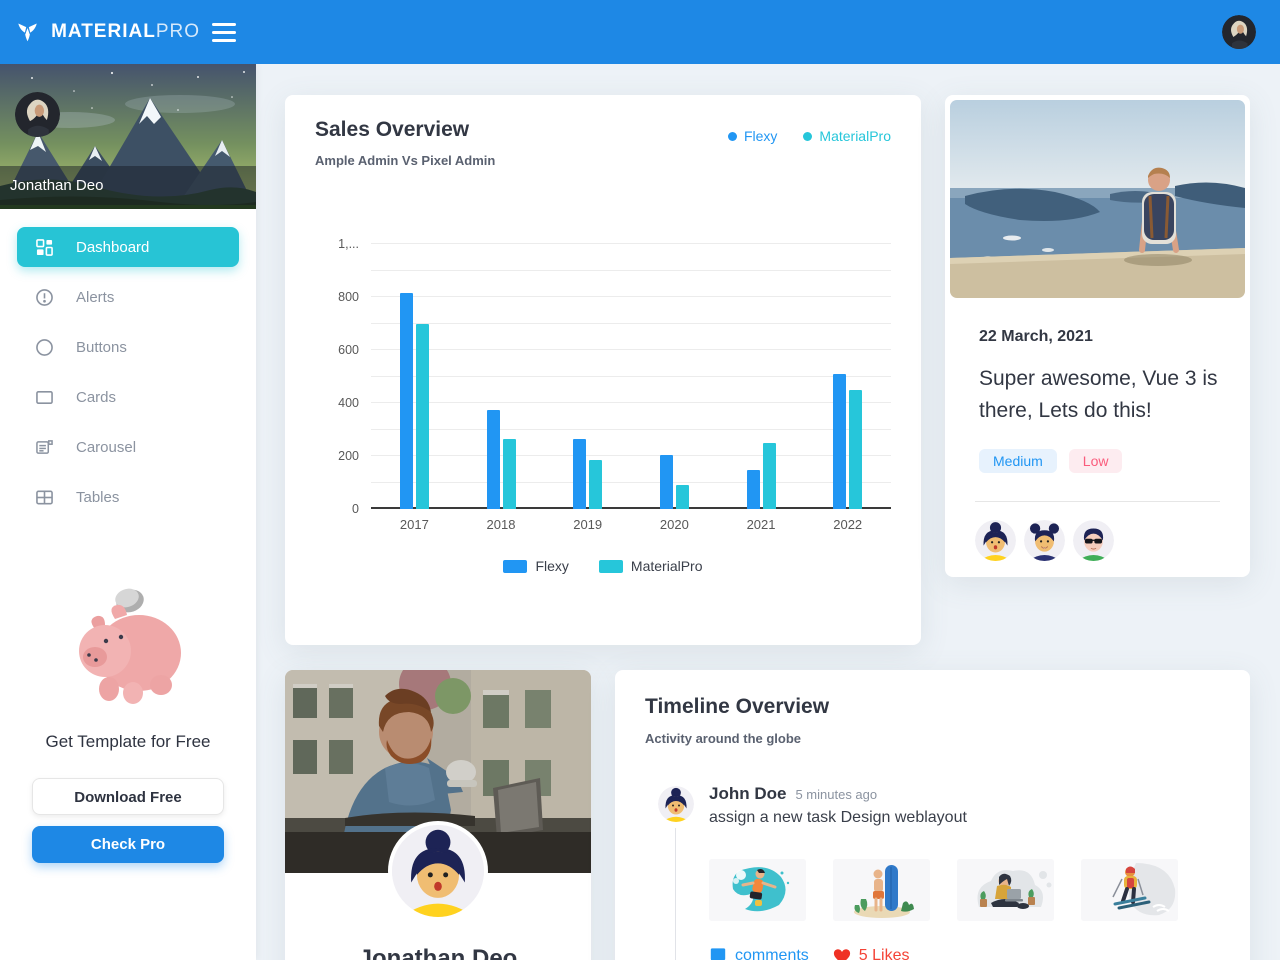  I want to click on sidebar-item-label: Tables, so click(98, 497).